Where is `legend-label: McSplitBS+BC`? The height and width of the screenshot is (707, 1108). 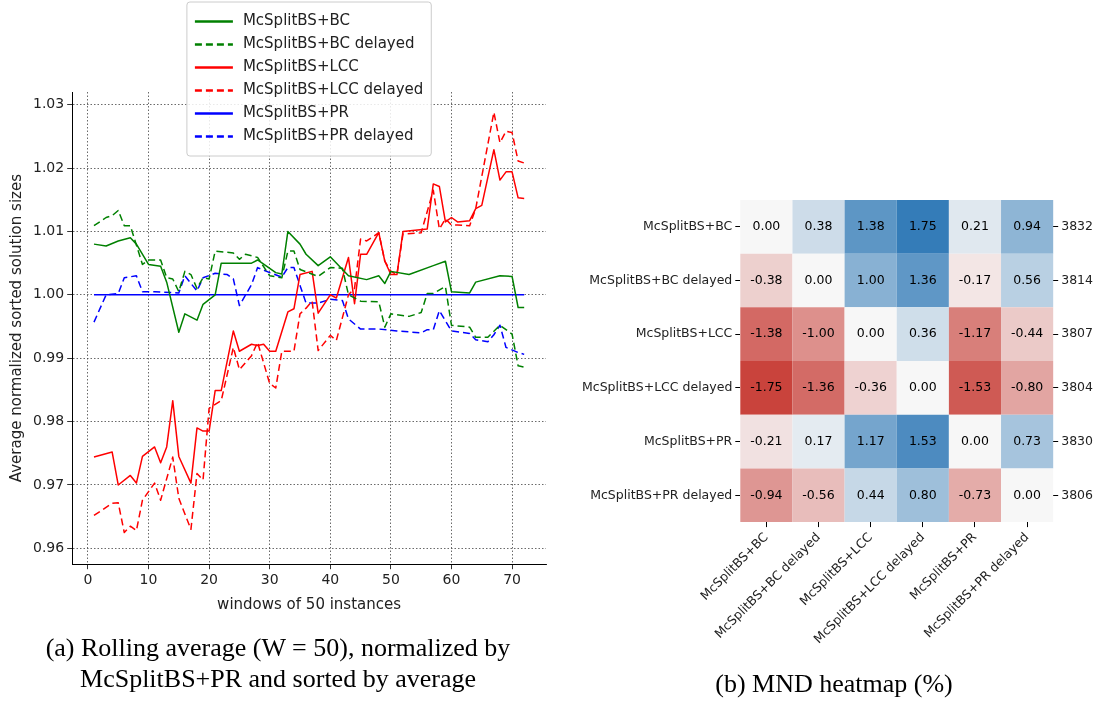 legend-label: McSplitBS+BC is located at coordinates (296, 20).